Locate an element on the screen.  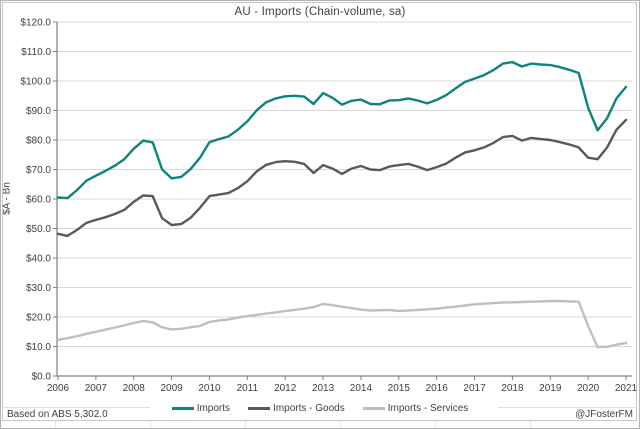
legend-item-imports-goods: Imports - Goods is located at coordinates (296, 408).